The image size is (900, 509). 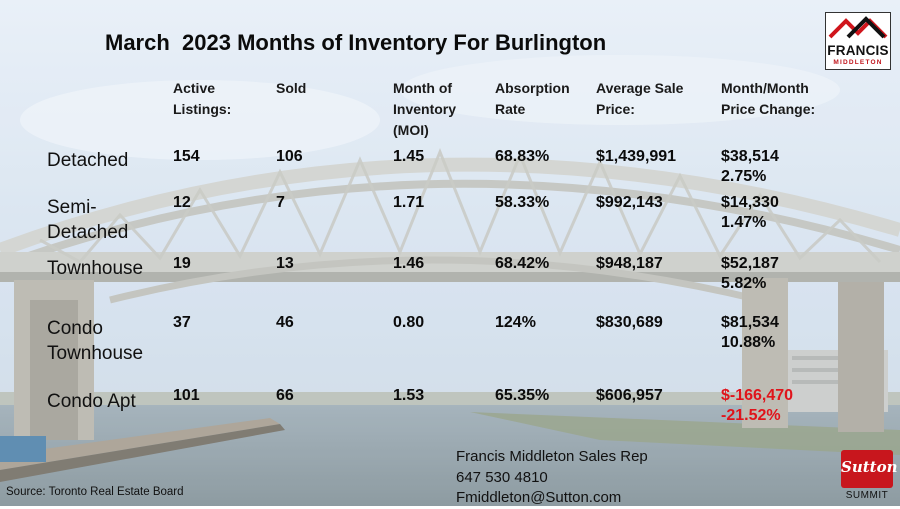 I want to click on sutton-summit-logo: Sutton SUMMIT, so click(x=868, y=477).